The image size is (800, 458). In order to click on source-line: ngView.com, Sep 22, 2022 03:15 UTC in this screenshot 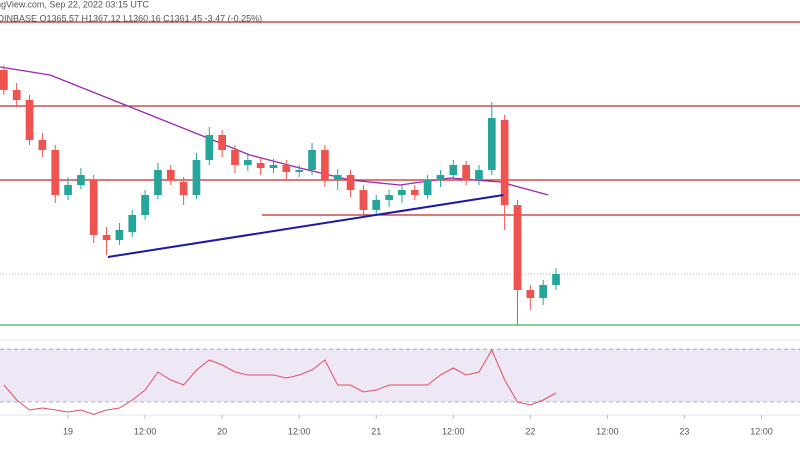, I will do `click(74, 4)`.